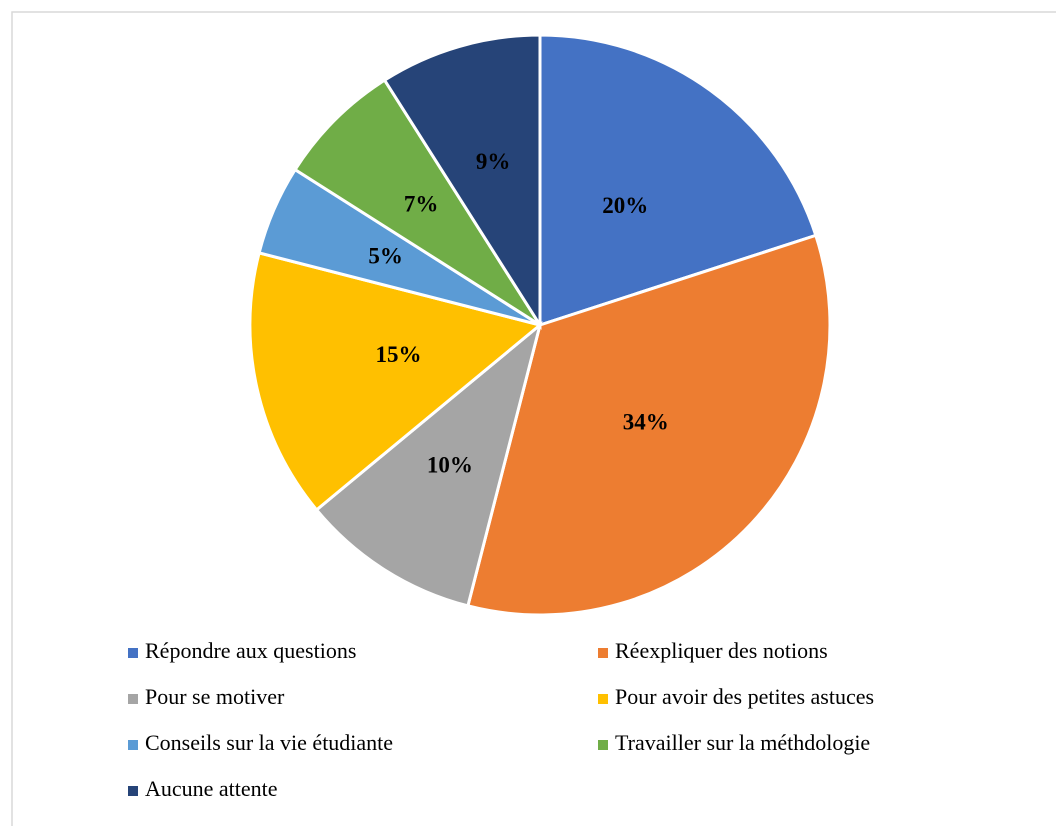 This screenshot has width=1056, height=826. What do you see at coordinates (625, 205) in the screenshot?
I see `data-label: 20%` at bounding box center [625, 205].